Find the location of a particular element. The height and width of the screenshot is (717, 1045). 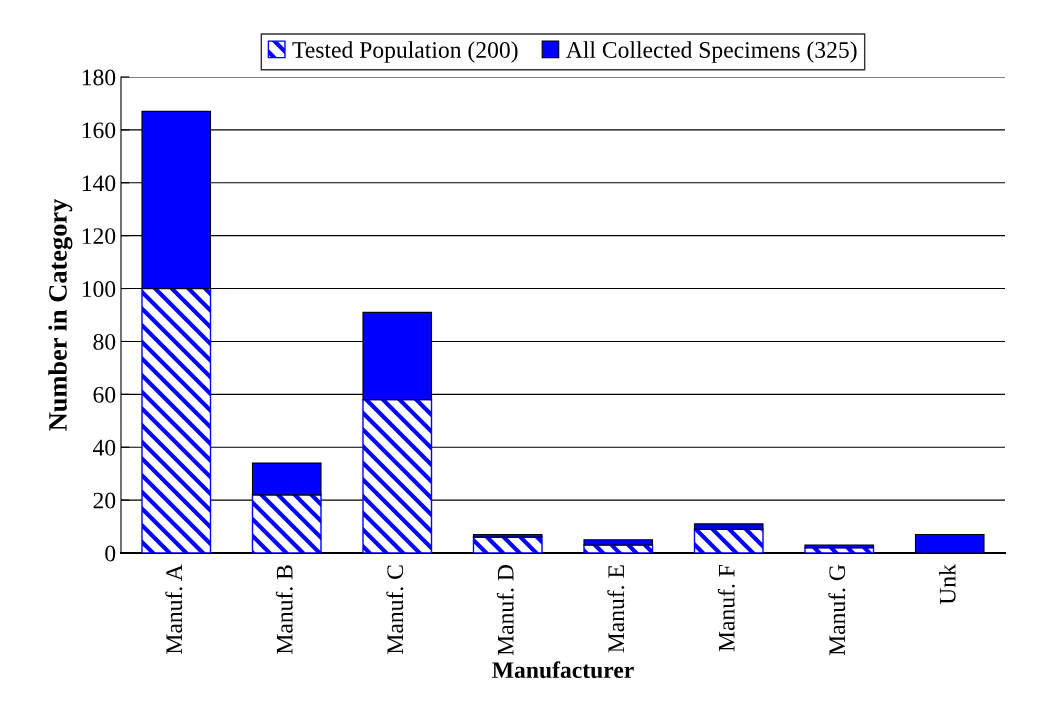

y-tick-label: 140 is located at coordinates (99, 183).